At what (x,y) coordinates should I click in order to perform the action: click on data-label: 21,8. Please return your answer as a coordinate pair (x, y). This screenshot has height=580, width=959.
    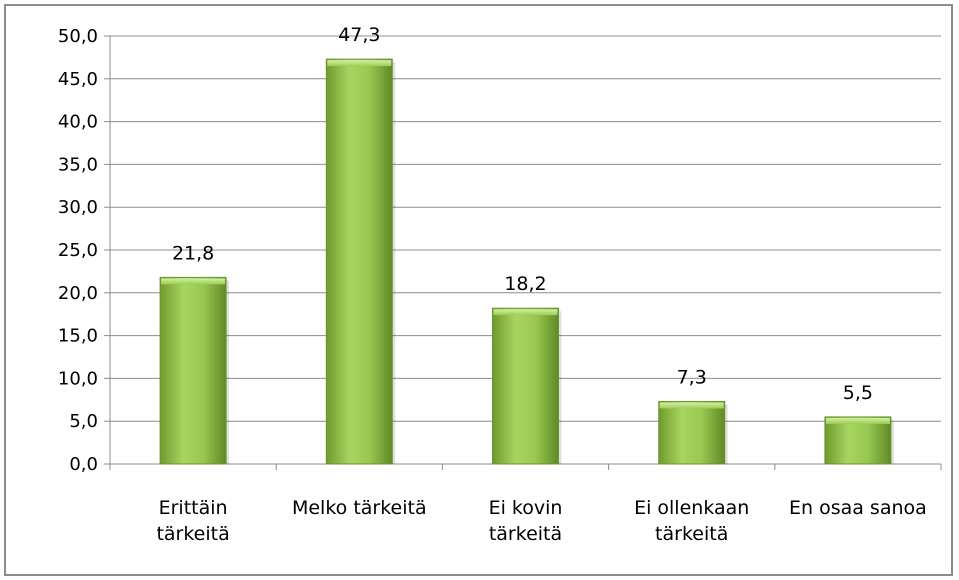
    Looking at the image, I should click on (193, 253).